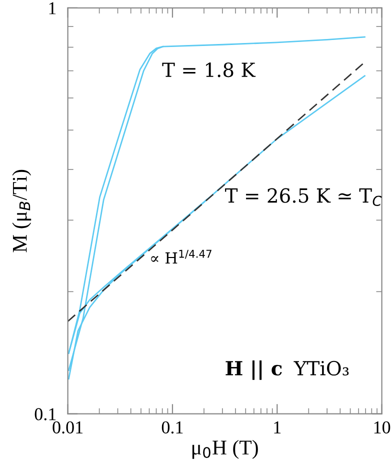 This screenshot has width=392, height=465. Describe the element at coordinates (67, 427) in the screenshot. I see `x-tick-label: 0.01` at that location.